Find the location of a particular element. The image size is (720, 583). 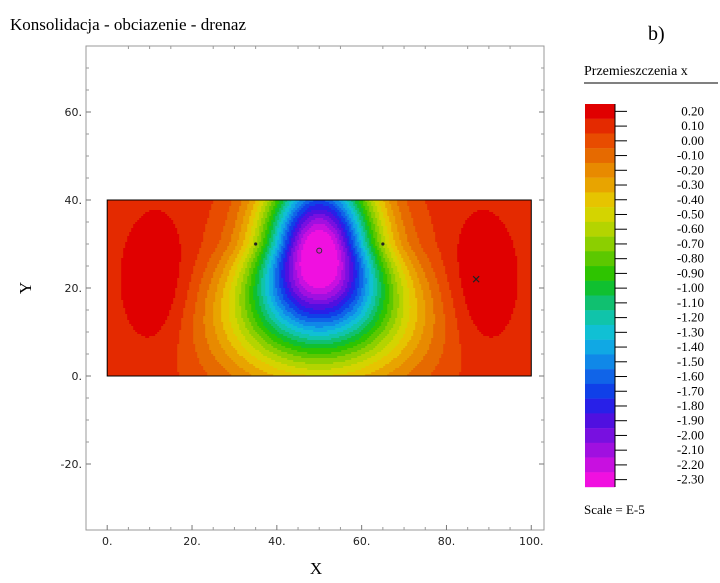

x-tick-label: 100. is located at coordinates (531, 541).